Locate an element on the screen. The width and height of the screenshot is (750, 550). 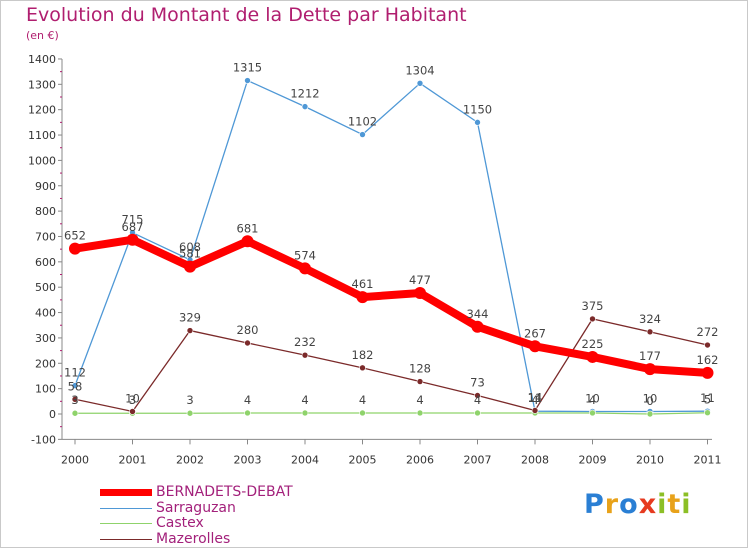
logo-letter: i is located at coordinates (662, 504).